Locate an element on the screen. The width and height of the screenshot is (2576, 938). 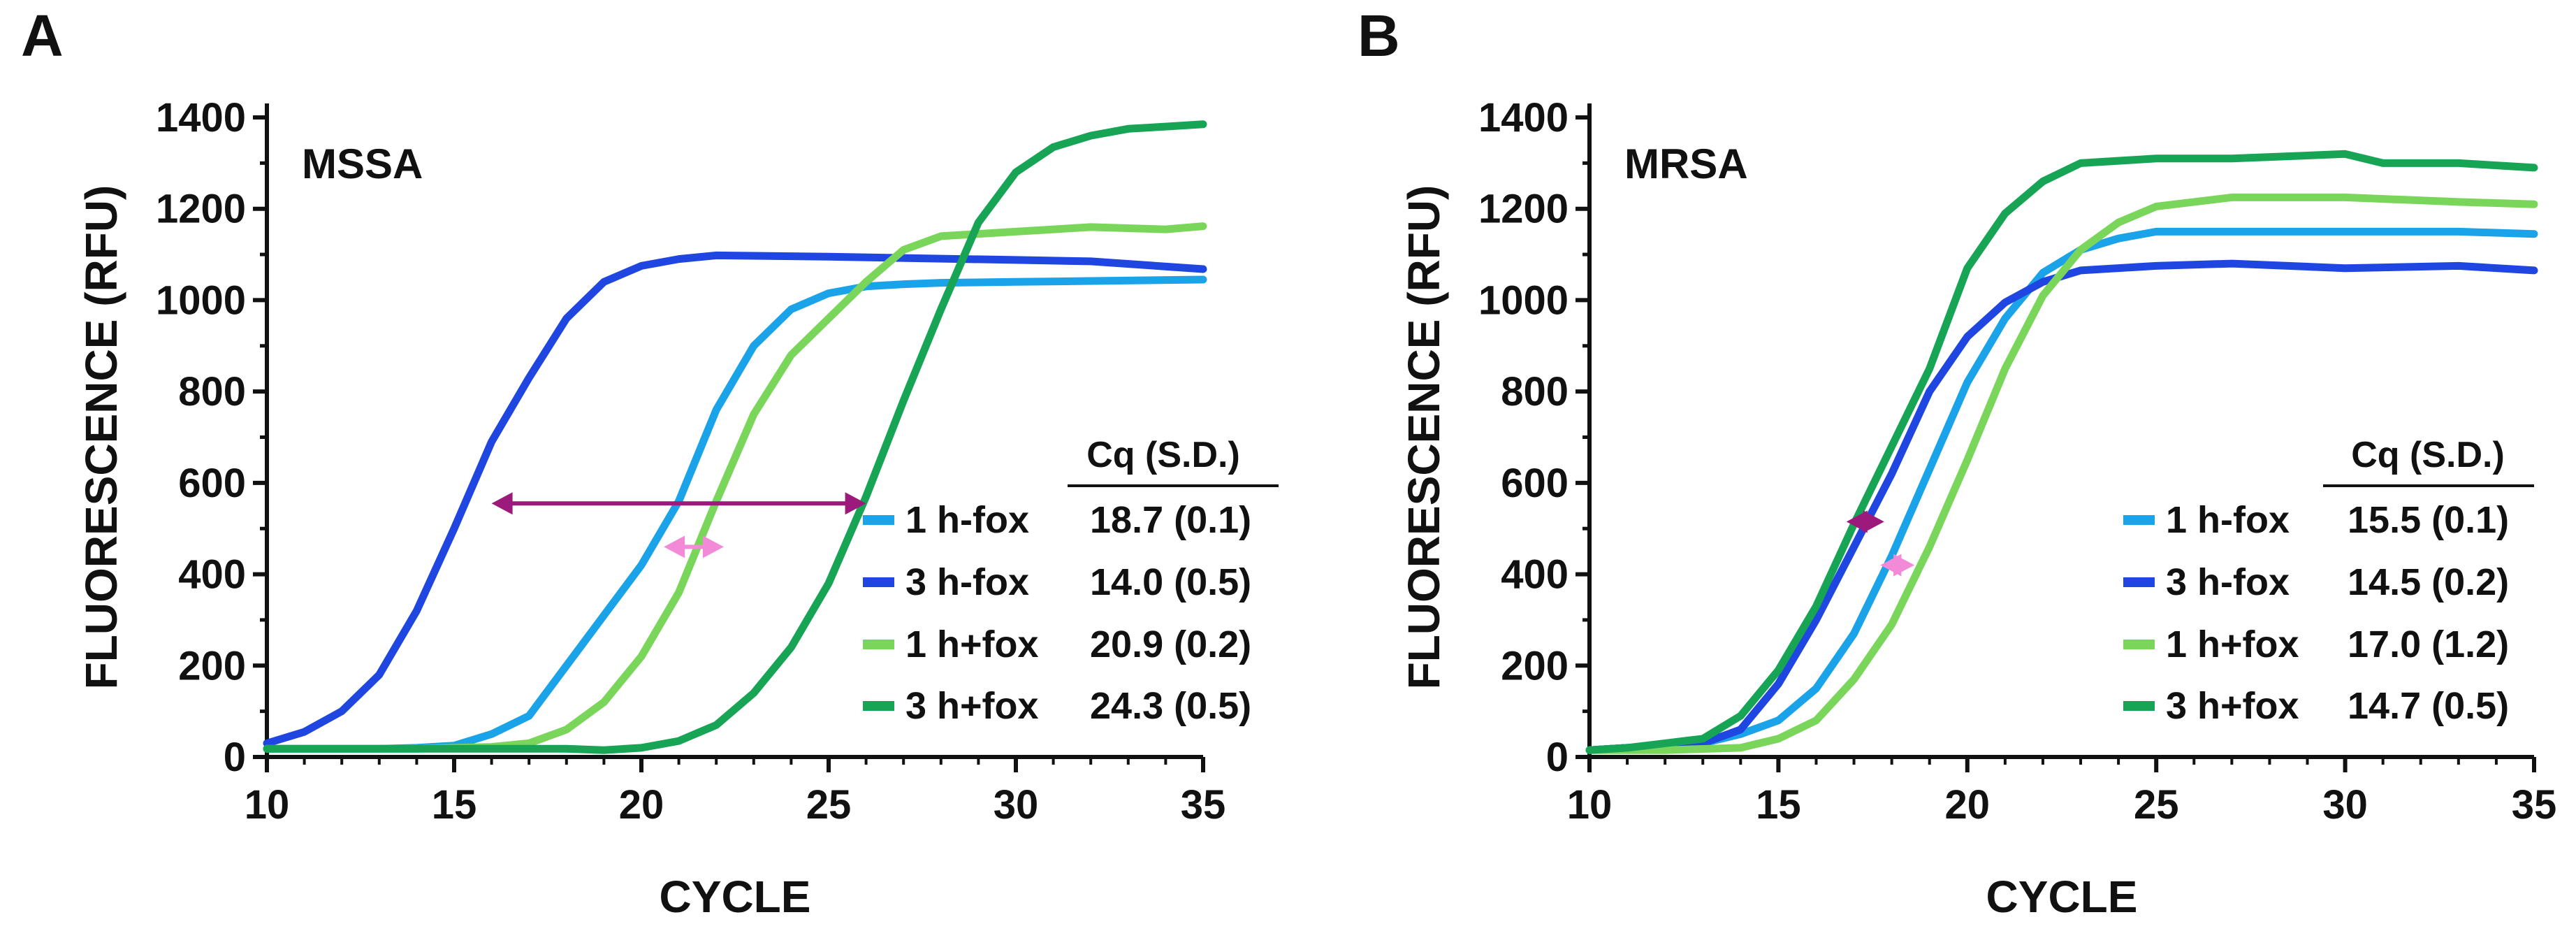
legend-cq-value: 17.0 (1.2) is located at coordinates (2428, 644).